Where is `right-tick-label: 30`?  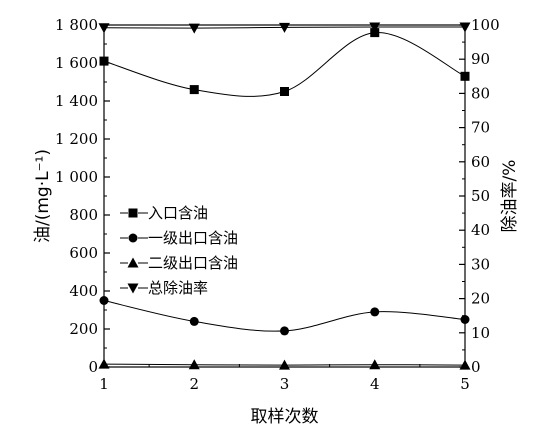
right-tick-label: 30 is located at coordinates (480, 264).